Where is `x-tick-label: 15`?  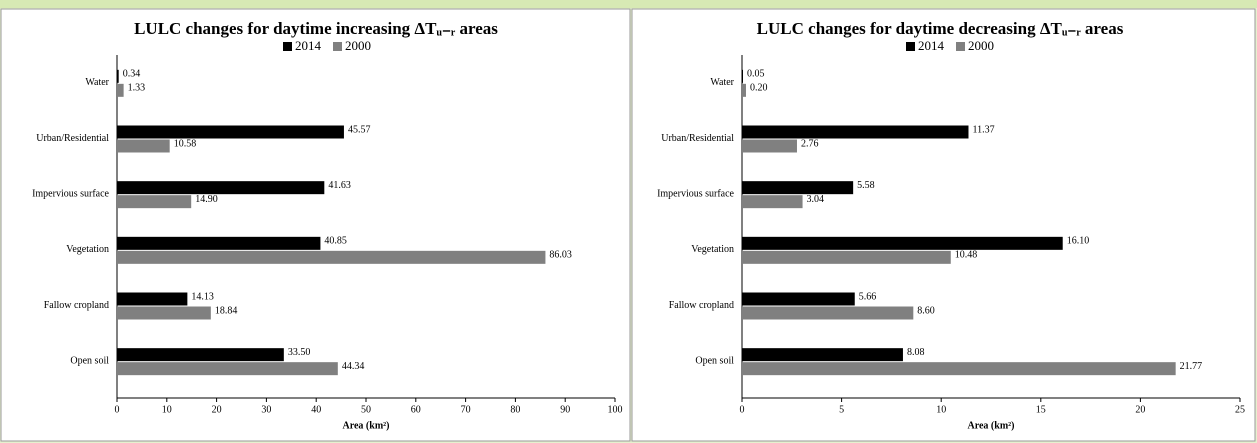
x-tick-label: 15 is located at coordinates (1041, 409).